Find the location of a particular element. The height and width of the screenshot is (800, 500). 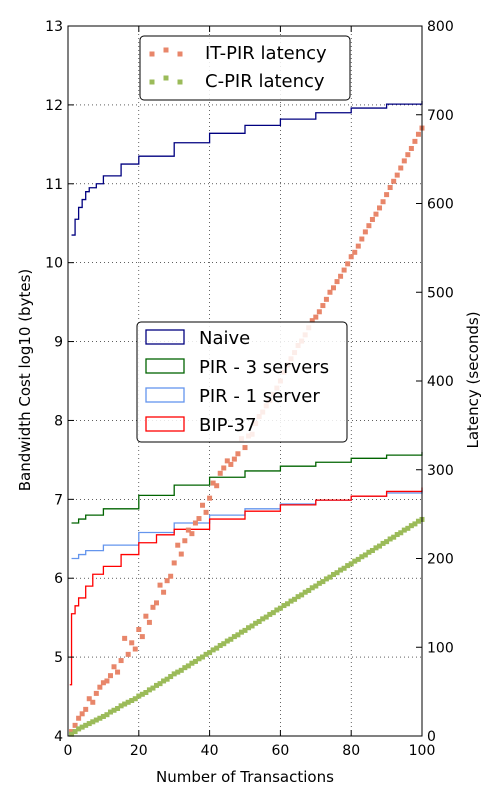

y-right-tick-label-6: 600 is located at coordinates (440, 205).